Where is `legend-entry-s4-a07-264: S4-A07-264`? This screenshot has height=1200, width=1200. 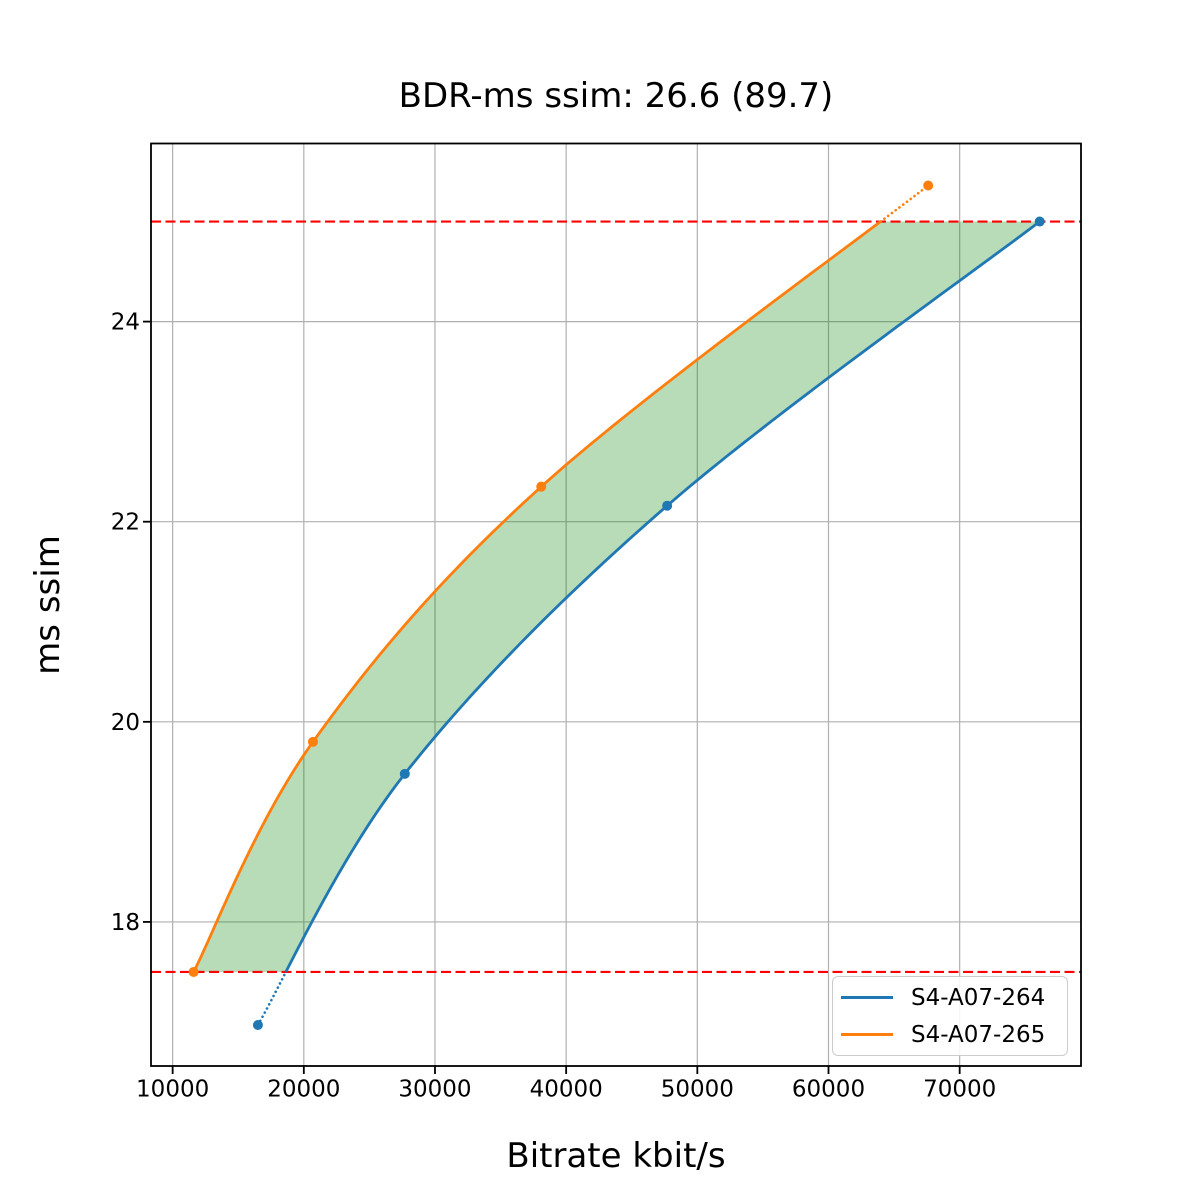
legend-entry-s4-a07-264: S4-A07-264 is located at coordinates (950, 998).